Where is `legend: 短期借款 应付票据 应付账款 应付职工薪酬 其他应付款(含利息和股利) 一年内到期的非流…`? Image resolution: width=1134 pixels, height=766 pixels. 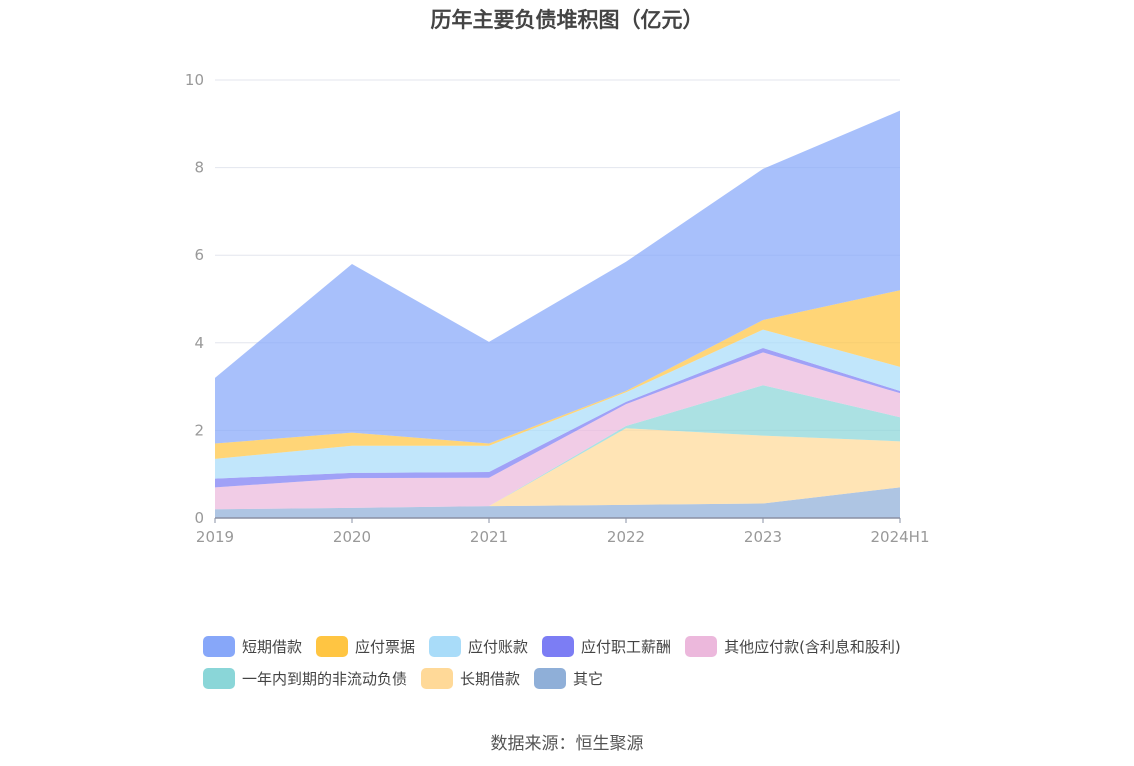
legend: 短期借款 应付票据 应付账款 应付职工薪酬 其他应付款(含利息和股利) 一年内到期的非流… is located at coordinates (583, 662).